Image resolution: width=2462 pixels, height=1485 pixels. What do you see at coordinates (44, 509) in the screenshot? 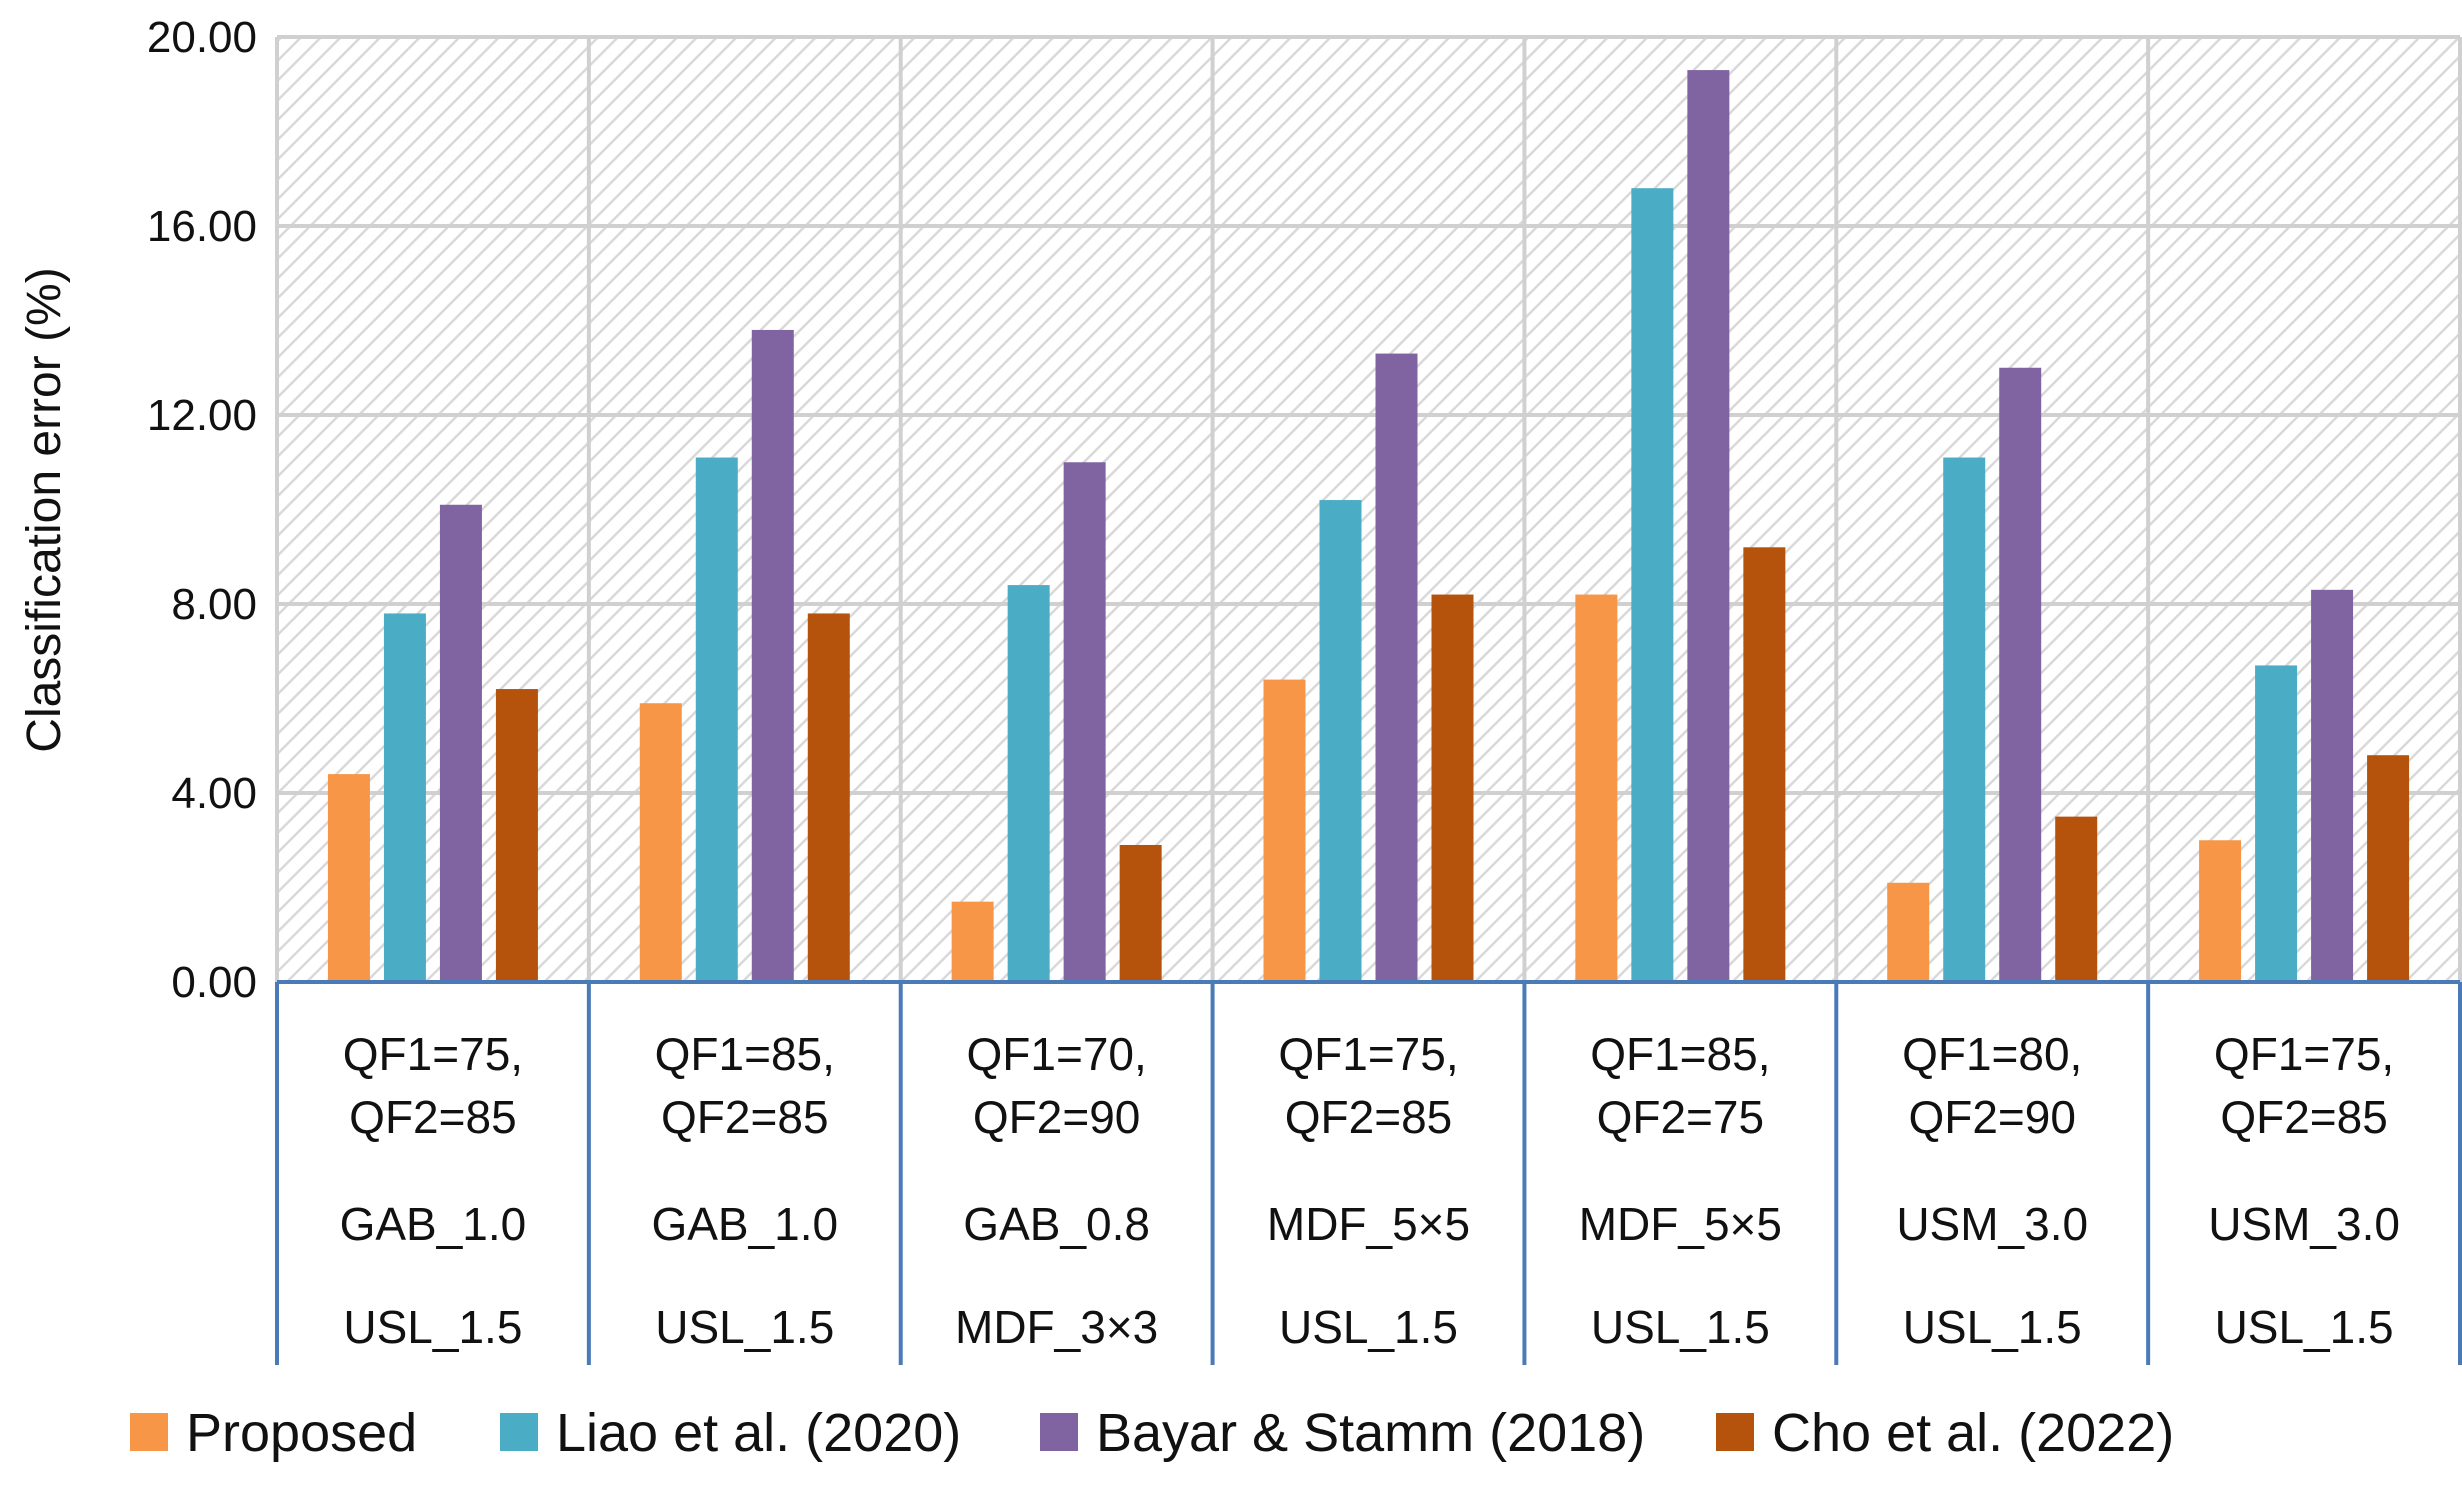
I see `y-axis-label: Classification error (%)` at bounding box center [44, 509].